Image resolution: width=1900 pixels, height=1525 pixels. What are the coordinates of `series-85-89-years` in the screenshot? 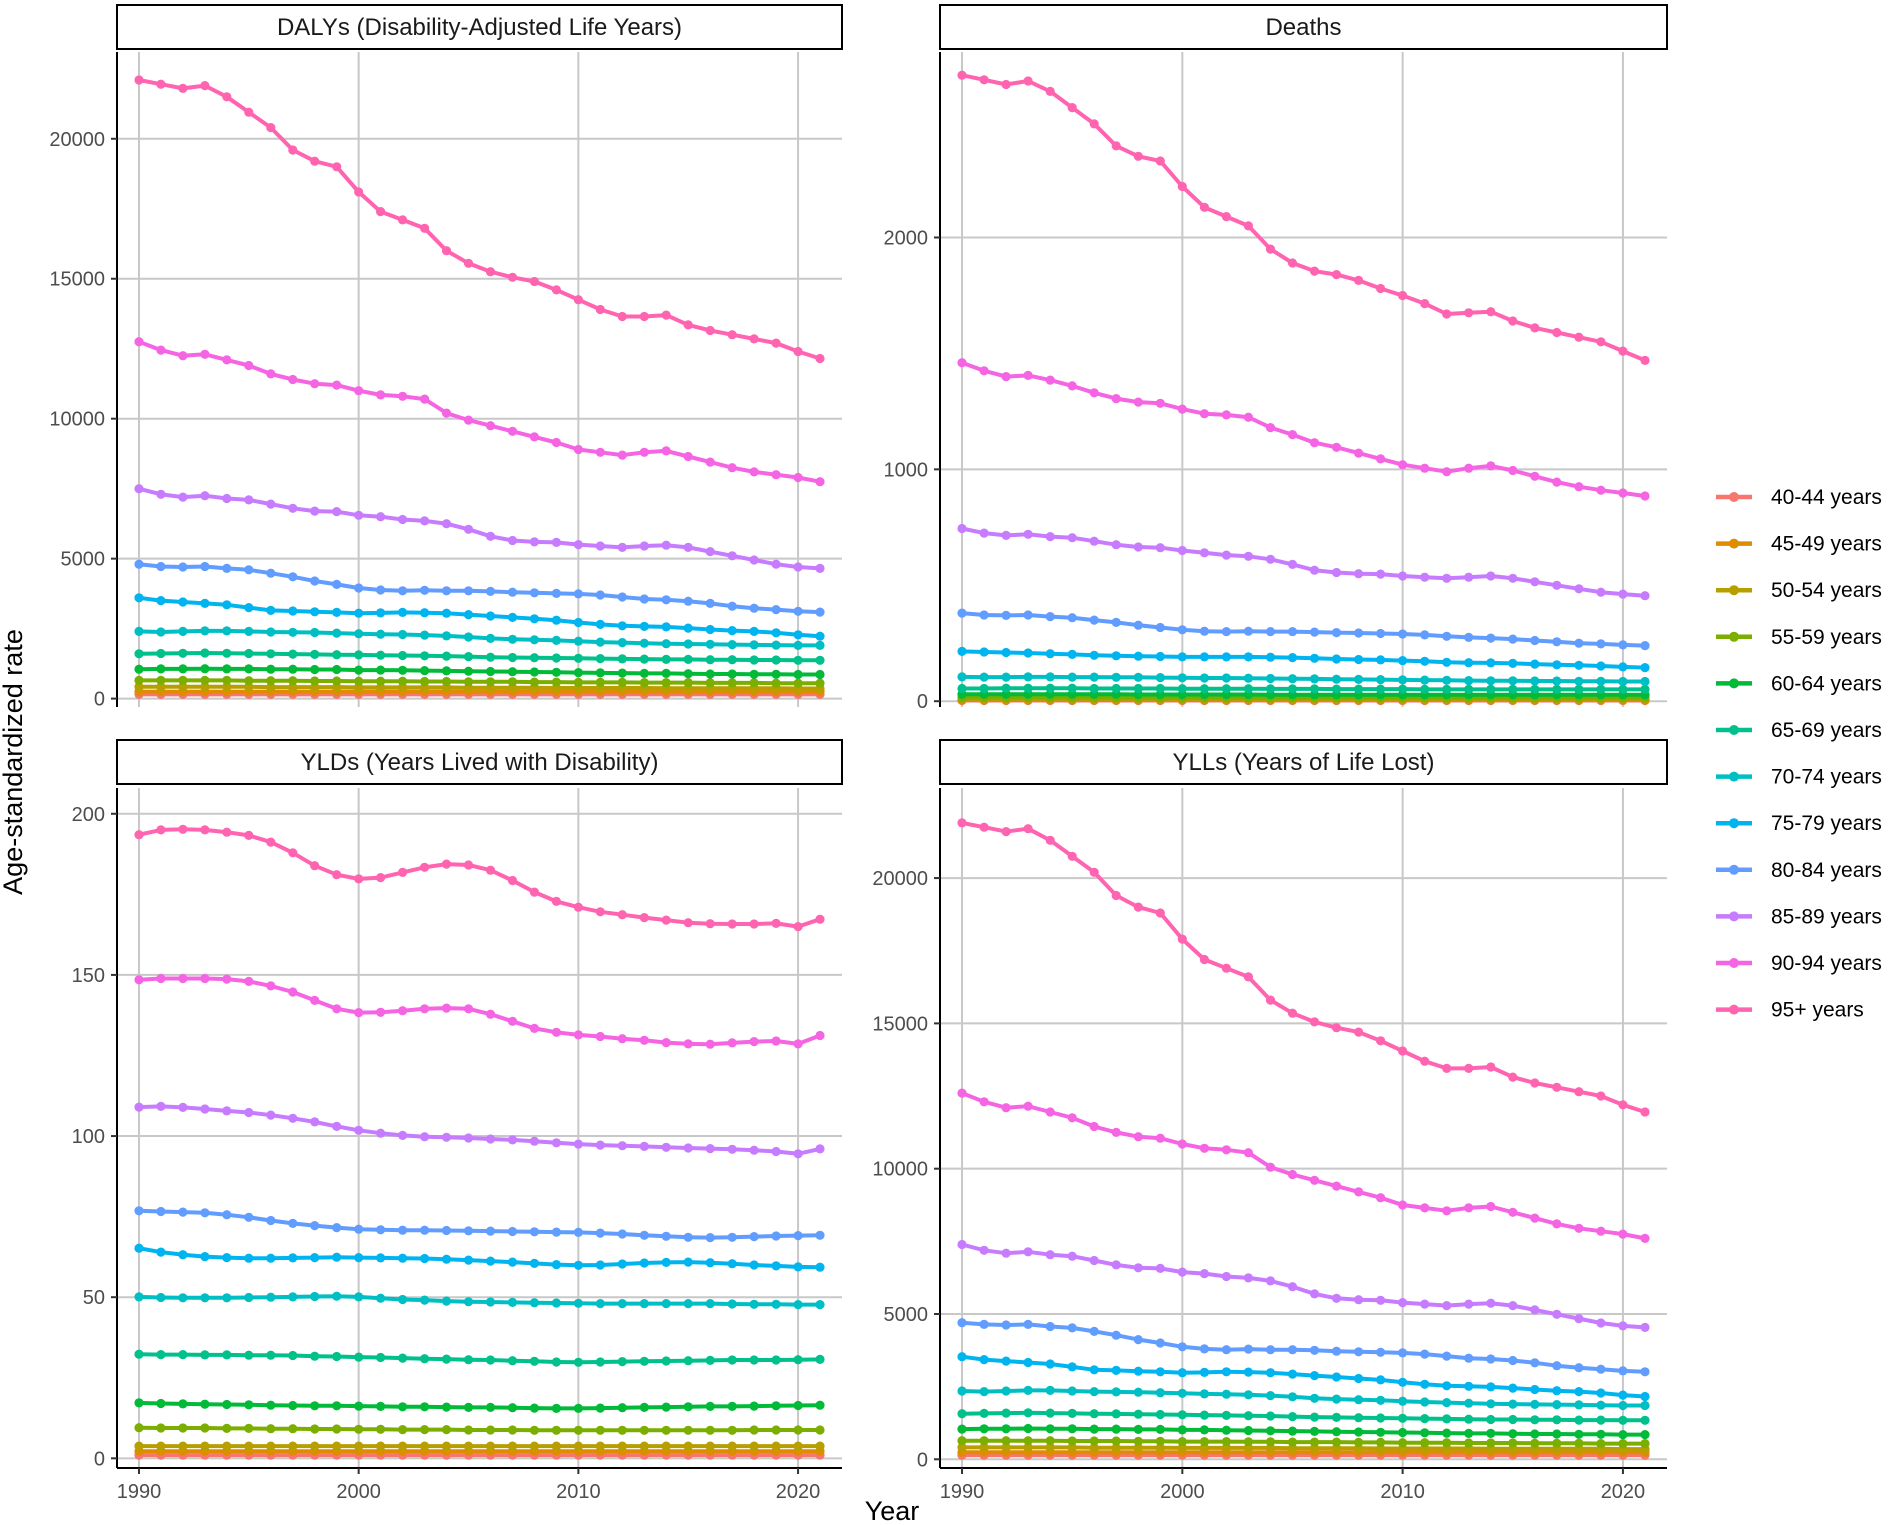 It's located at (479, 1130).